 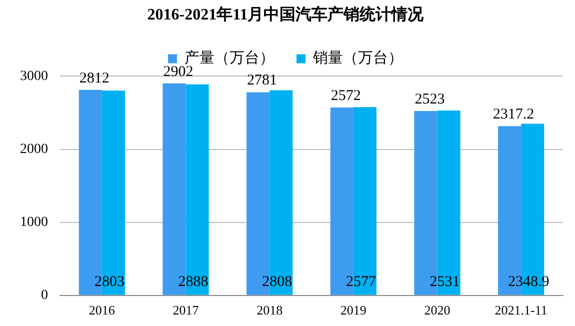 What do you see at coordinates (286, 15) in the screenshot?
I see `chart-title: 2016-2021年11月中国汽车产销统计情况` at bounding box center [286, 15].